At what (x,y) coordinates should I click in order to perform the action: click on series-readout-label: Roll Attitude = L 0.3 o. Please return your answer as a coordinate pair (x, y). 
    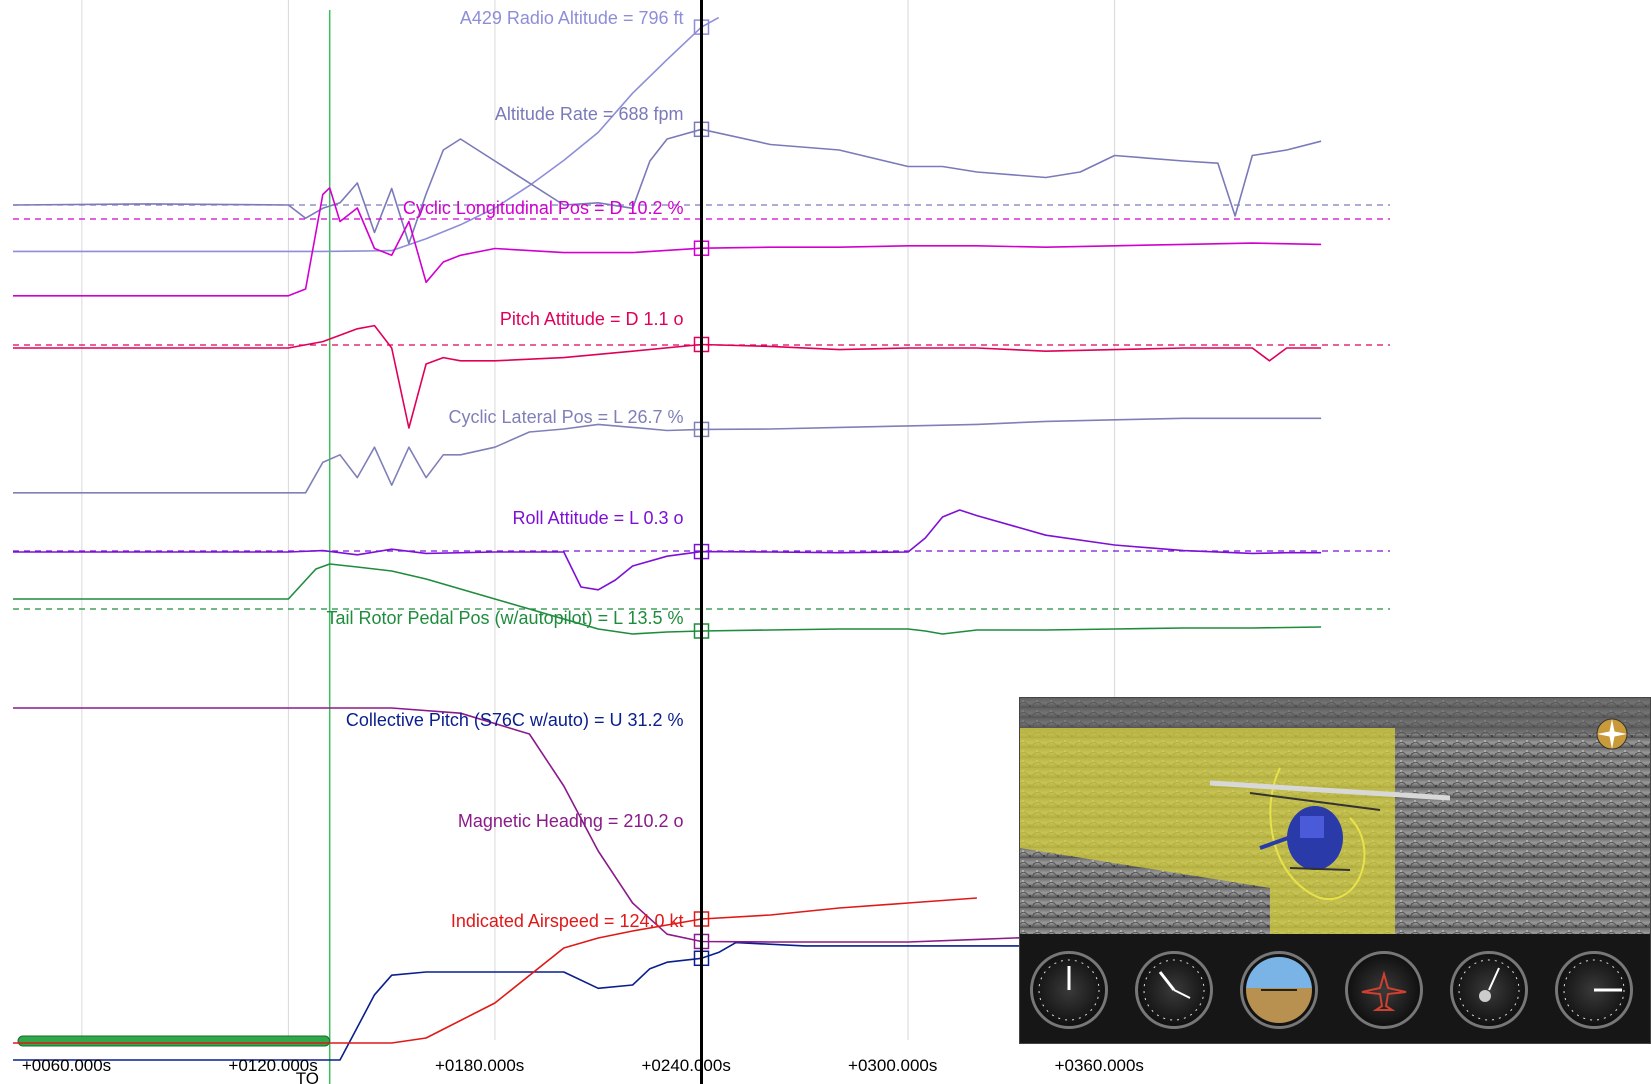
    Looking at the image, I should click on (598, 518).